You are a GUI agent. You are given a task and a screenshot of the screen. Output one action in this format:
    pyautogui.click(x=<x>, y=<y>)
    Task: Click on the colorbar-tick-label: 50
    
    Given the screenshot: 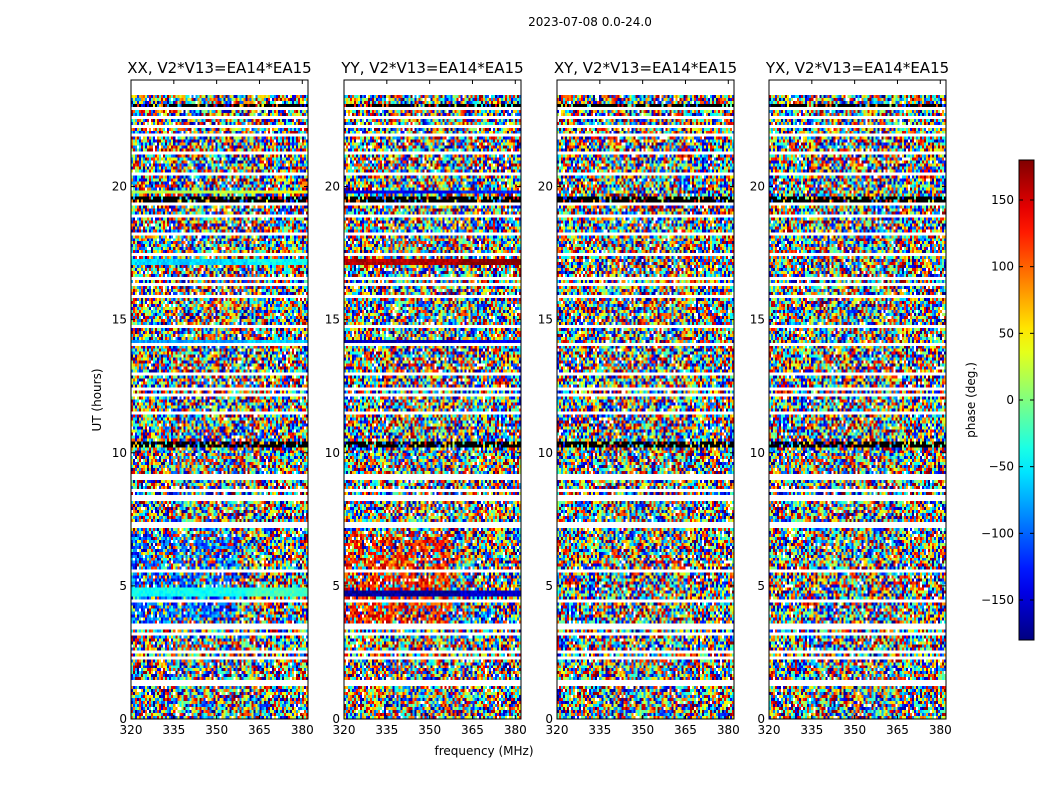 What is the action you would take?
    pyautogui.click(x=1006, y=333)
    